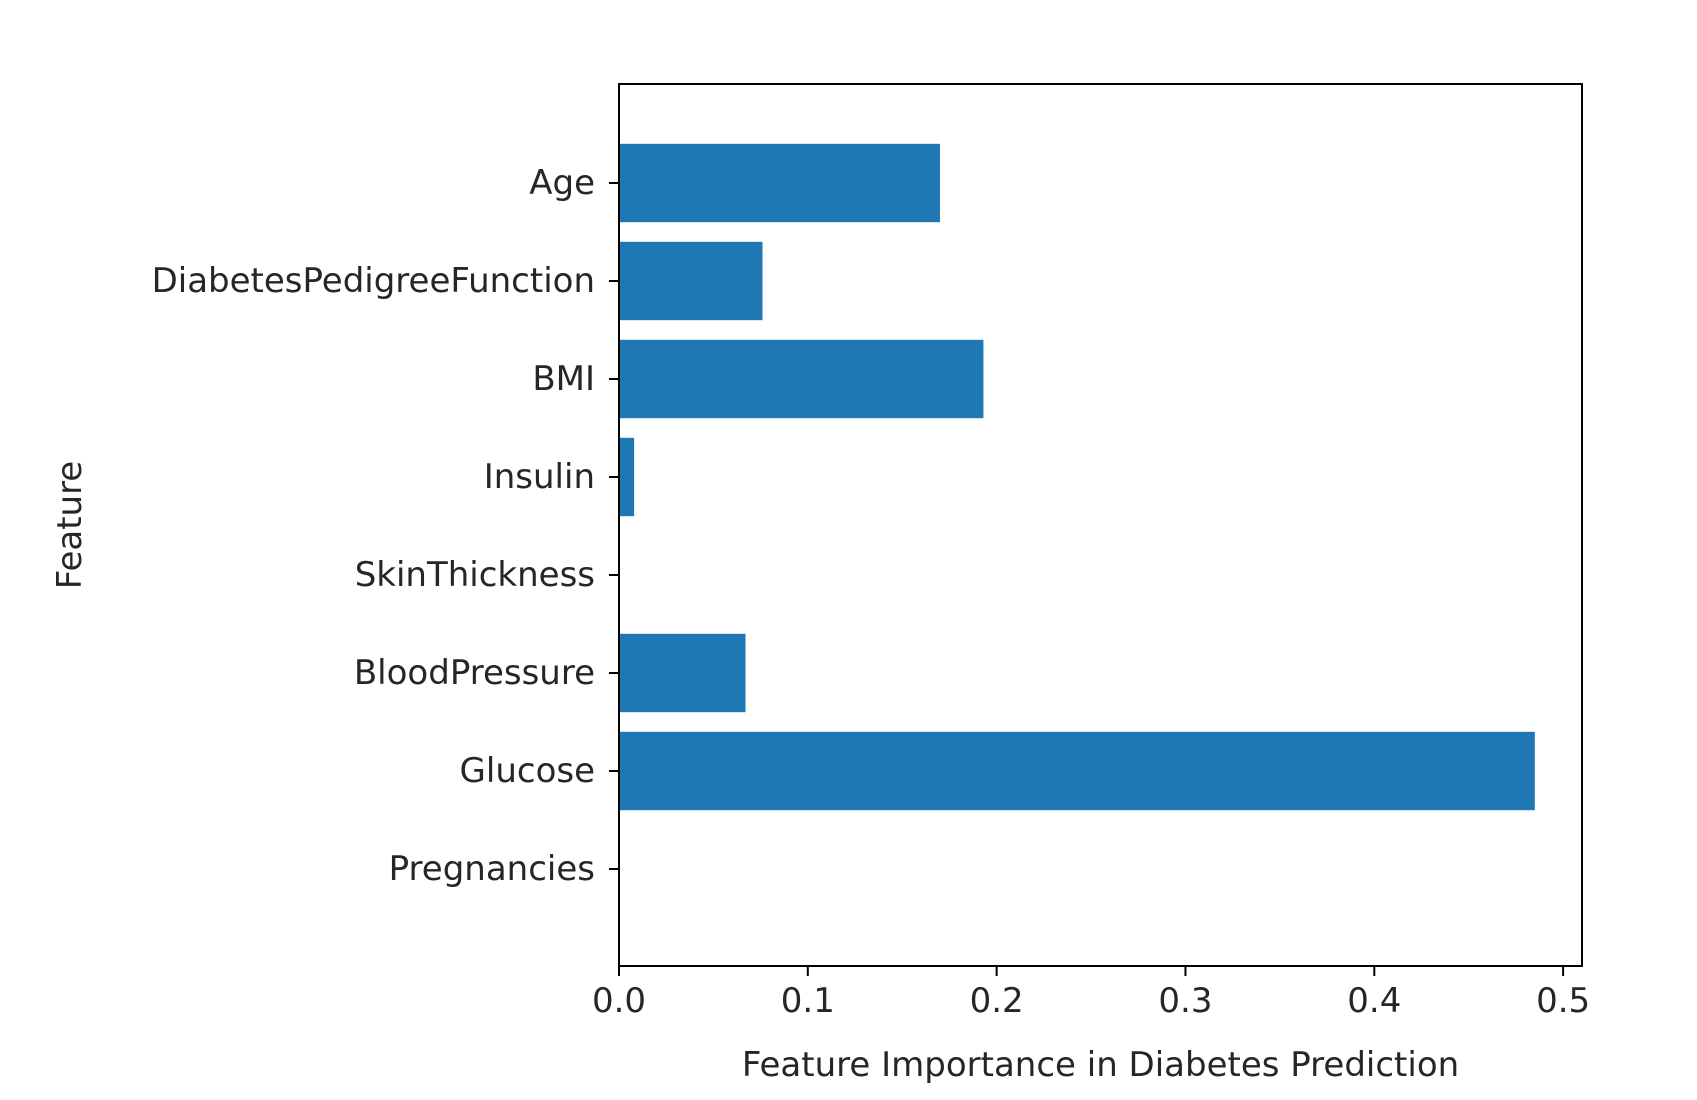 This screenshot has height=1100, width=1697. What do you see at coordinates (539, 477) in the screenshot?
I see `y-tick-label: Insulin` at bounding box center [539, 477].